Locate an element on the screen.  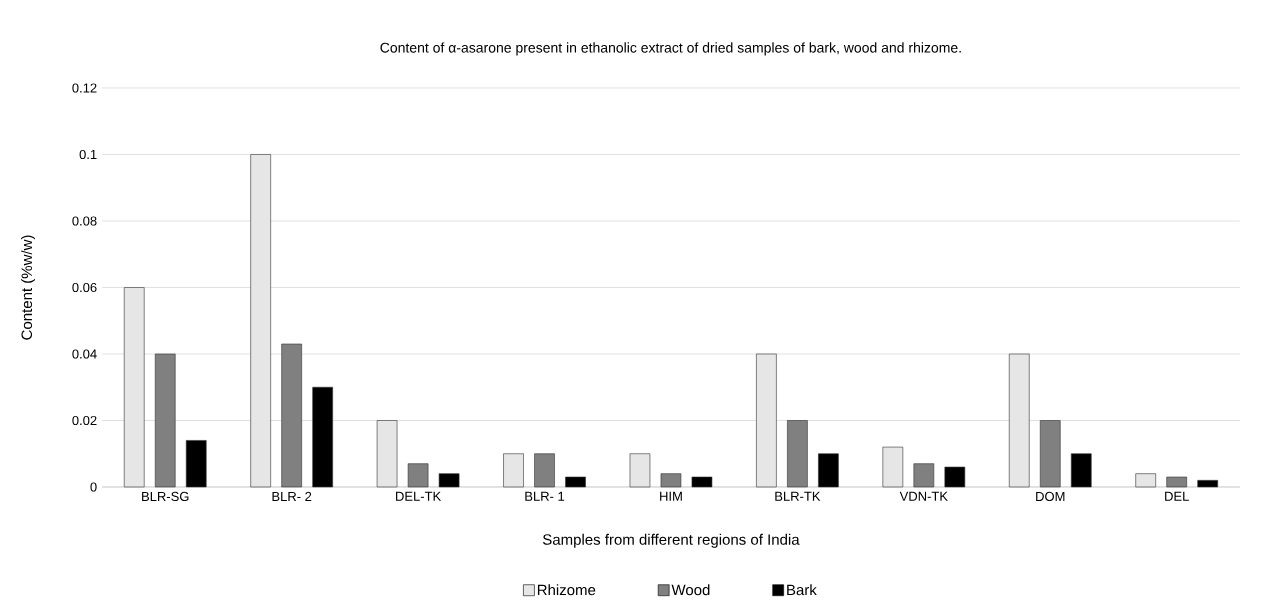
legend-label: Wood is located at coordinates (690, 590).